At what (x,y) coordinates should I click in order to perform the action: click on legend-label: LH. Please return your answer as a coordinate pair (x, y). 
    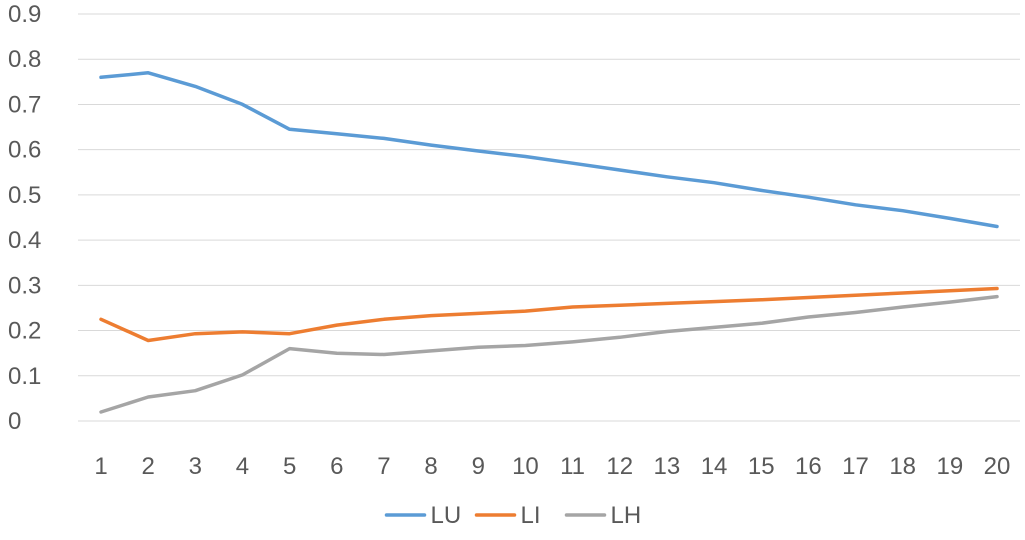
    Looking at the image, I should click on (626, 515).